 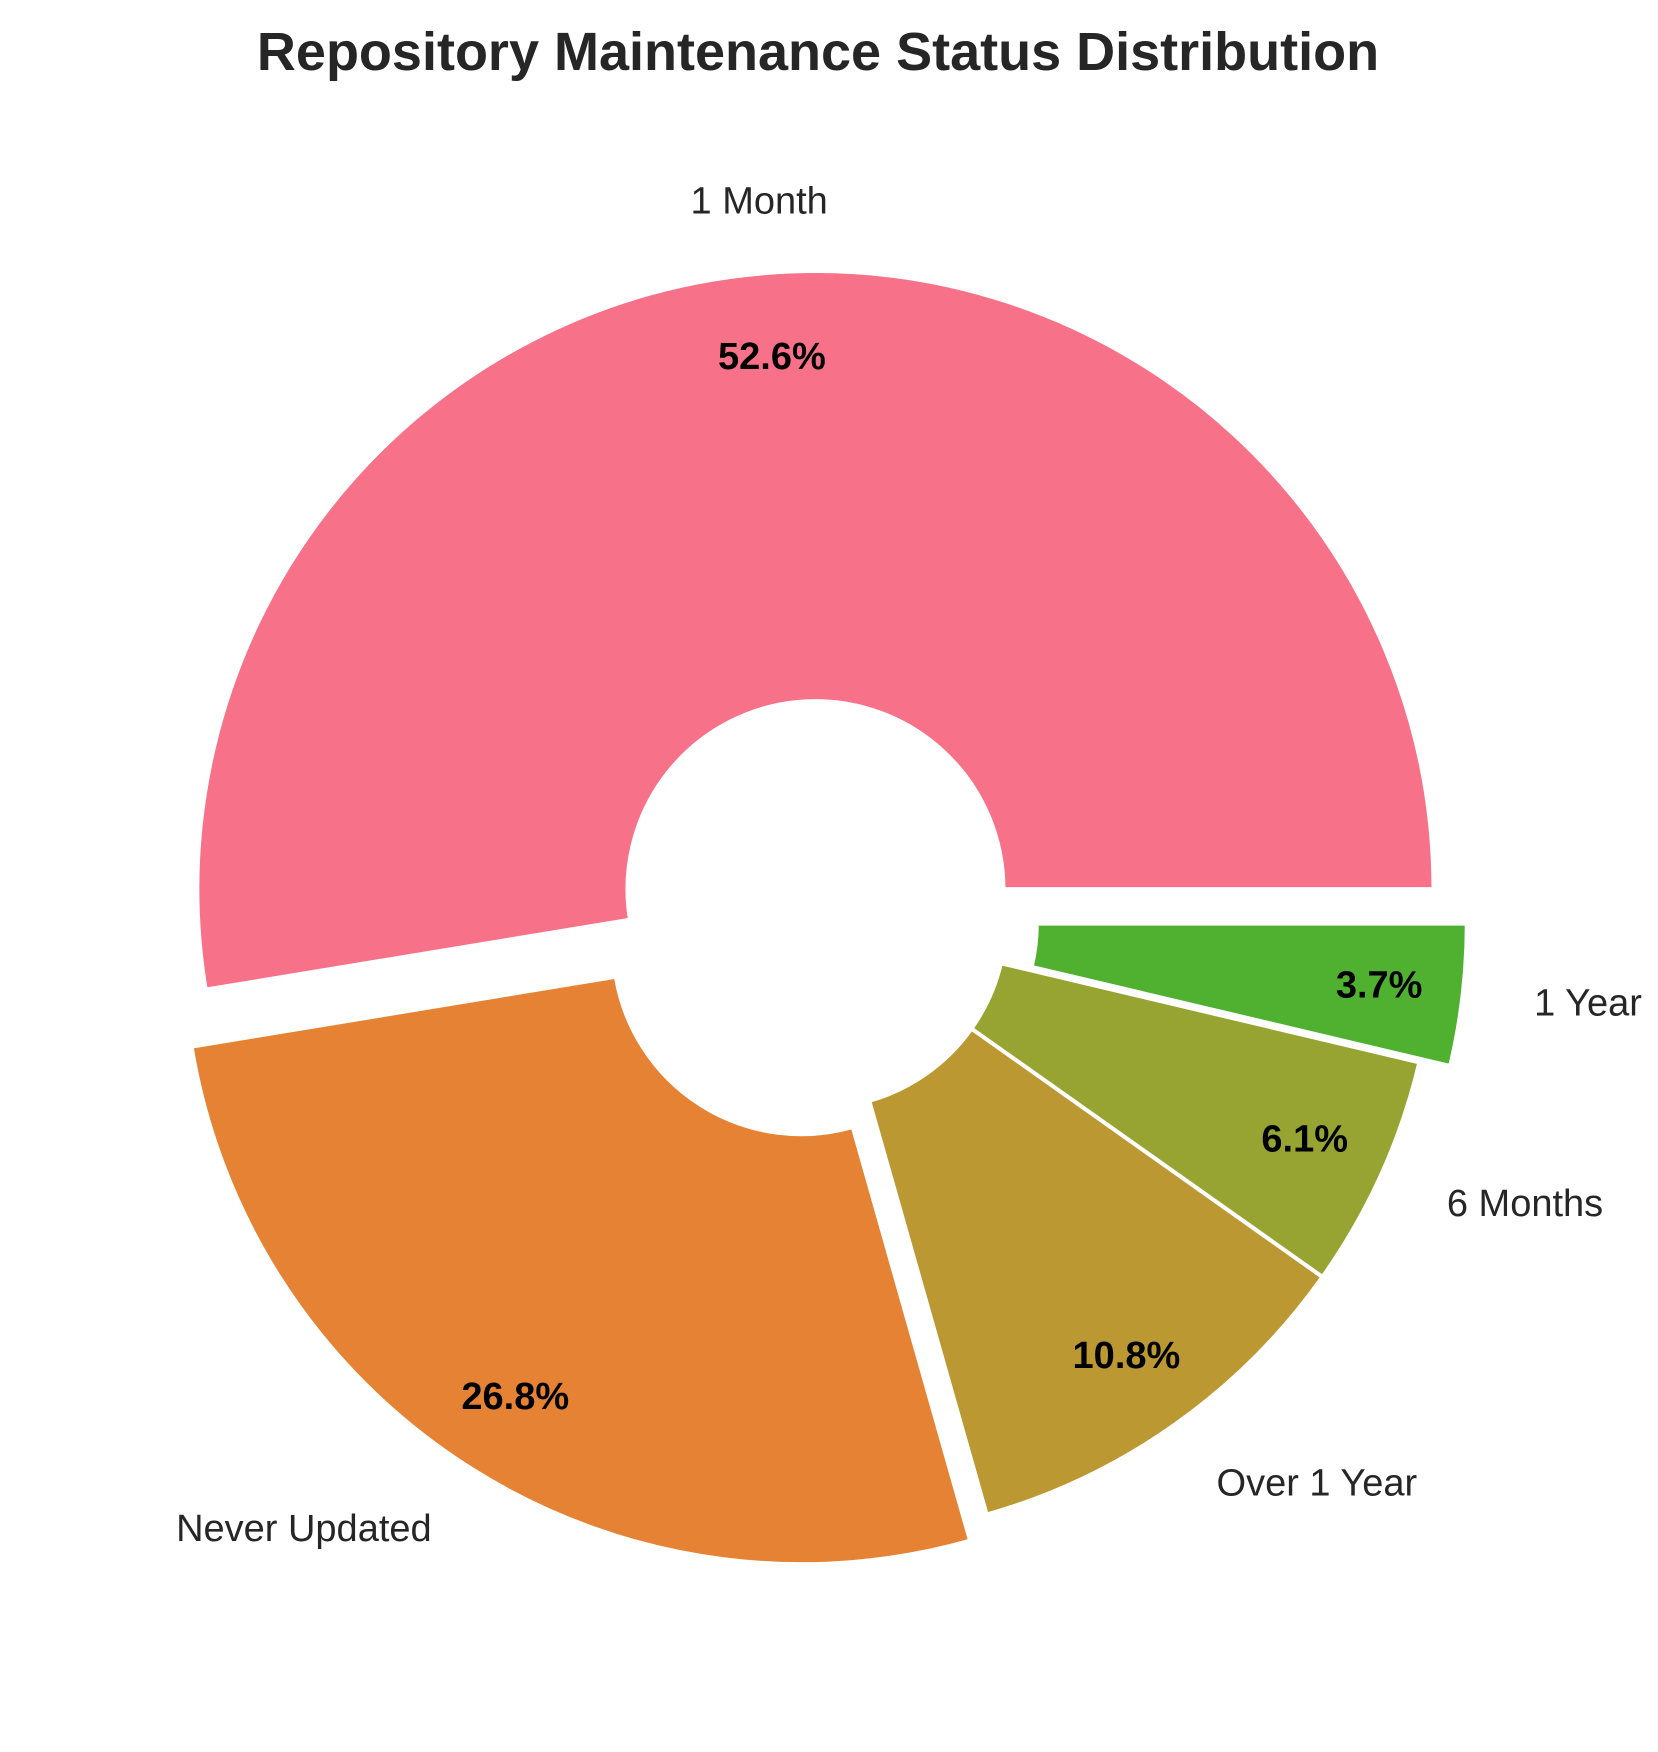 I want to click on category-label-1-month: 1 Month, so click(x=759, y=201).